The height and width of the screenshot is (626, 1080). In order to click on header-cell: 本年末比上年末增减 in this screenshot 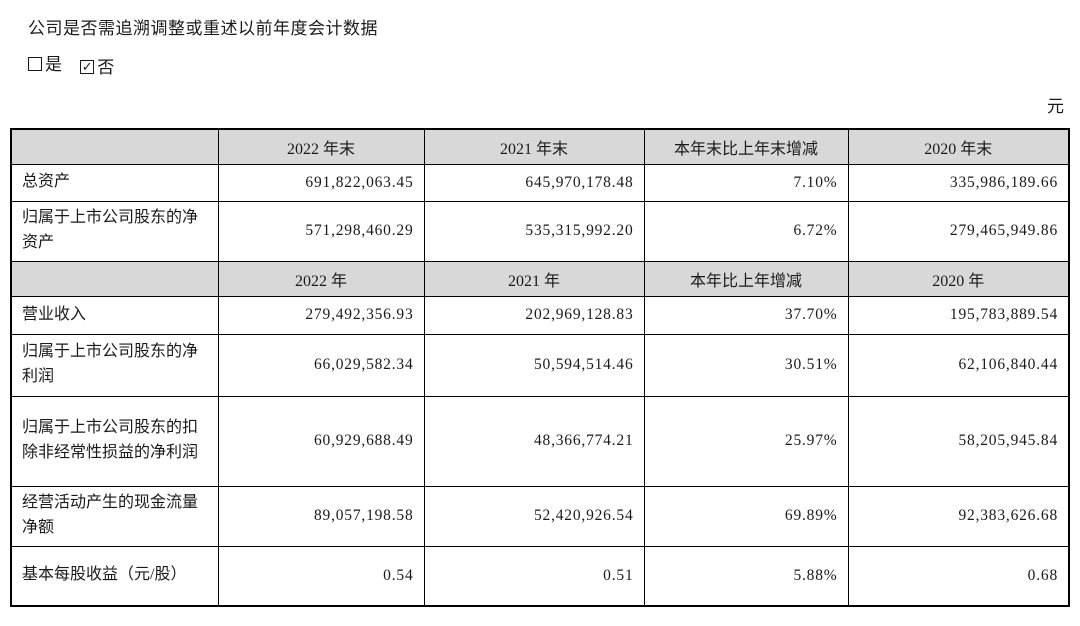, I will do `click(746, 146)`.